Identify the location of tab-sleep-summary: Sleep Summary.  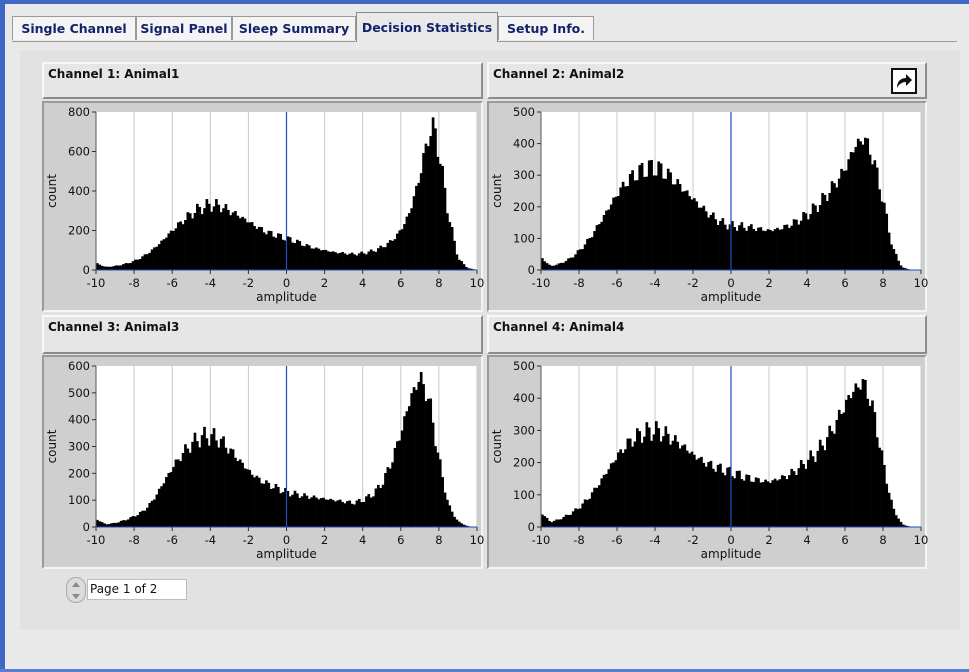
(294, 28).